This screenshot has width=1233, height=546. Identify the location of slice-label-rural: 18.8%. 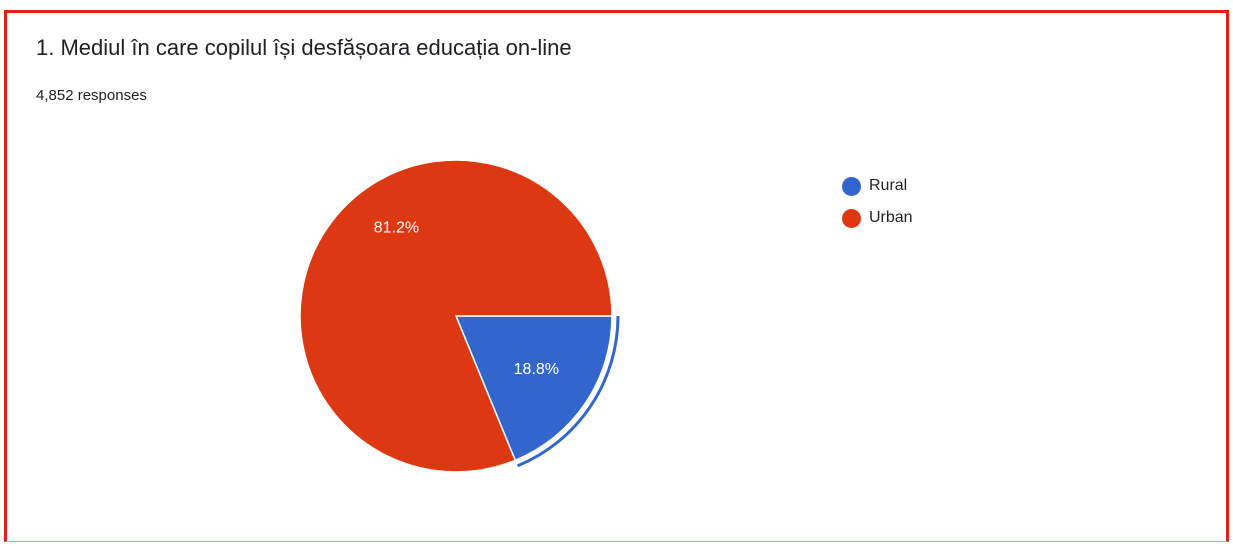
(536, 369).